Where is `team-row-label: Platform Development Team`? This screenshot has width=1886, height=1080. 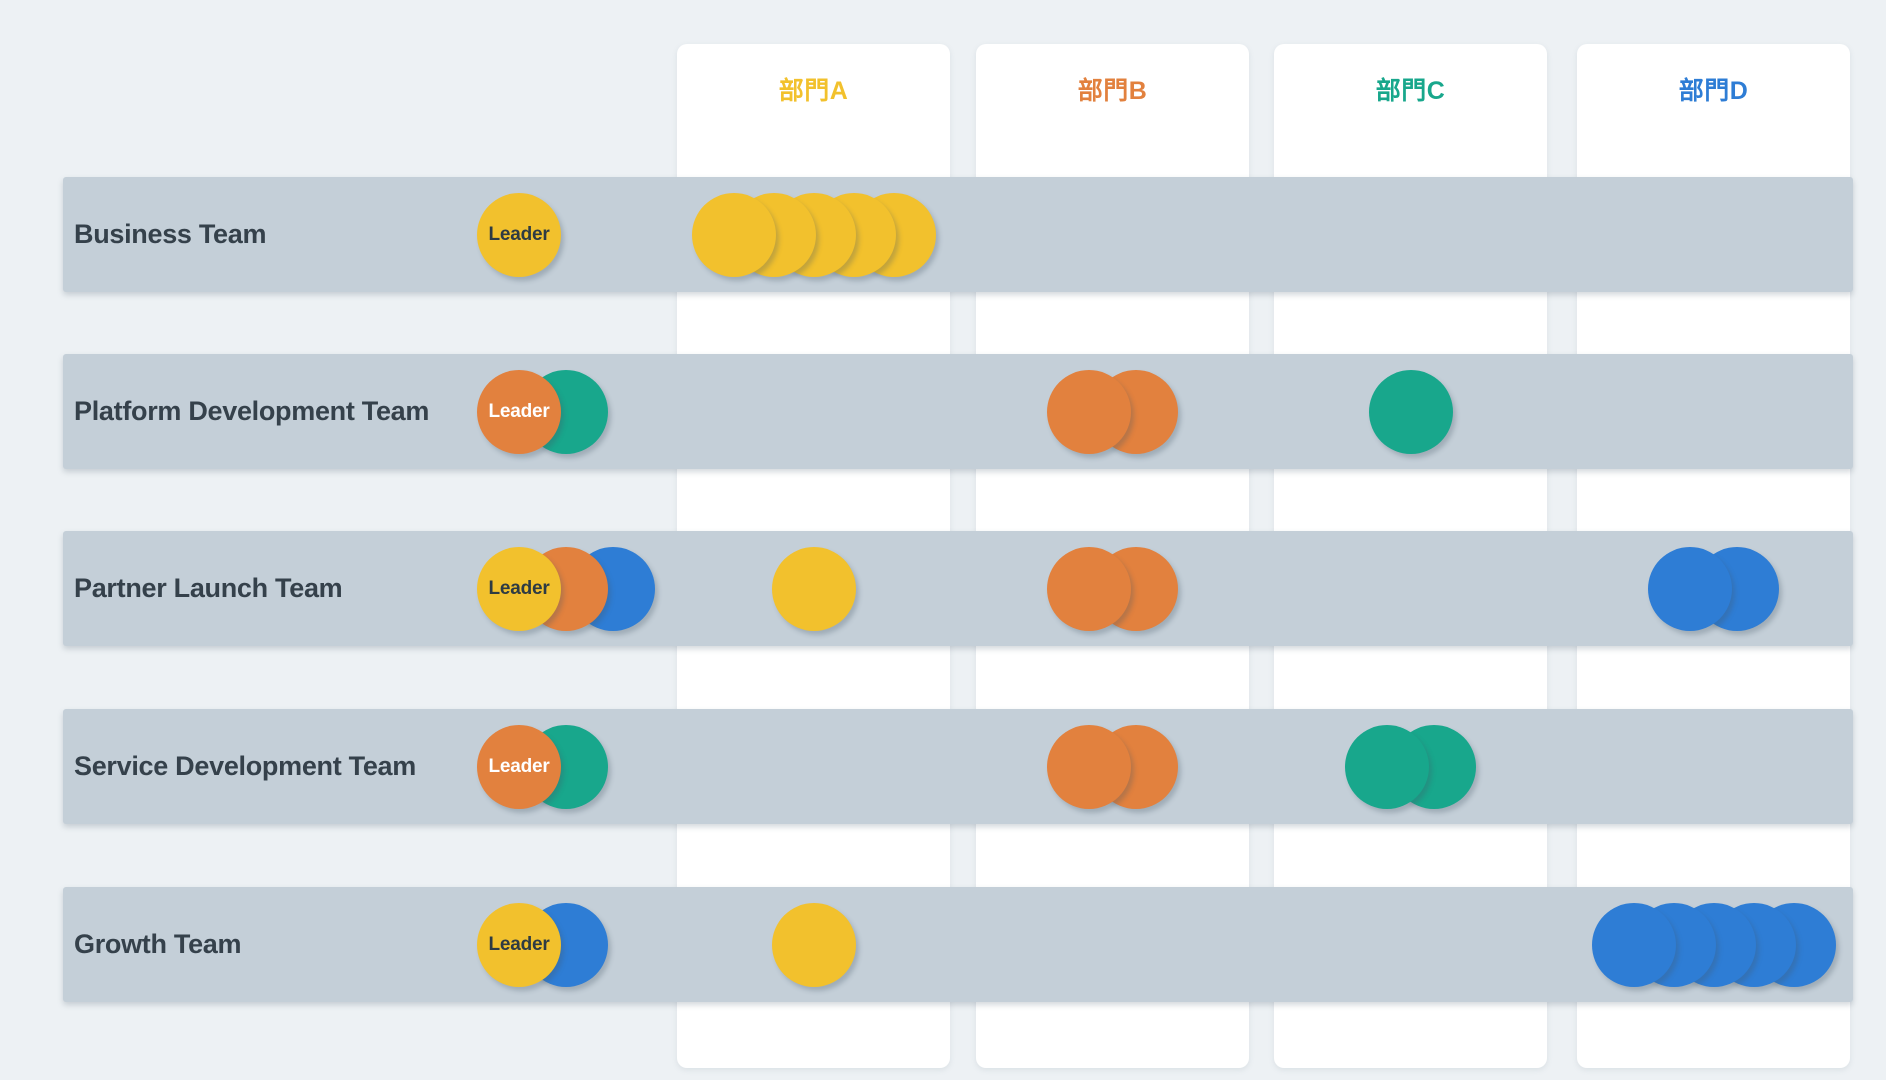
team-row-label: Platform Development Team is located at coordinates (252, 411).